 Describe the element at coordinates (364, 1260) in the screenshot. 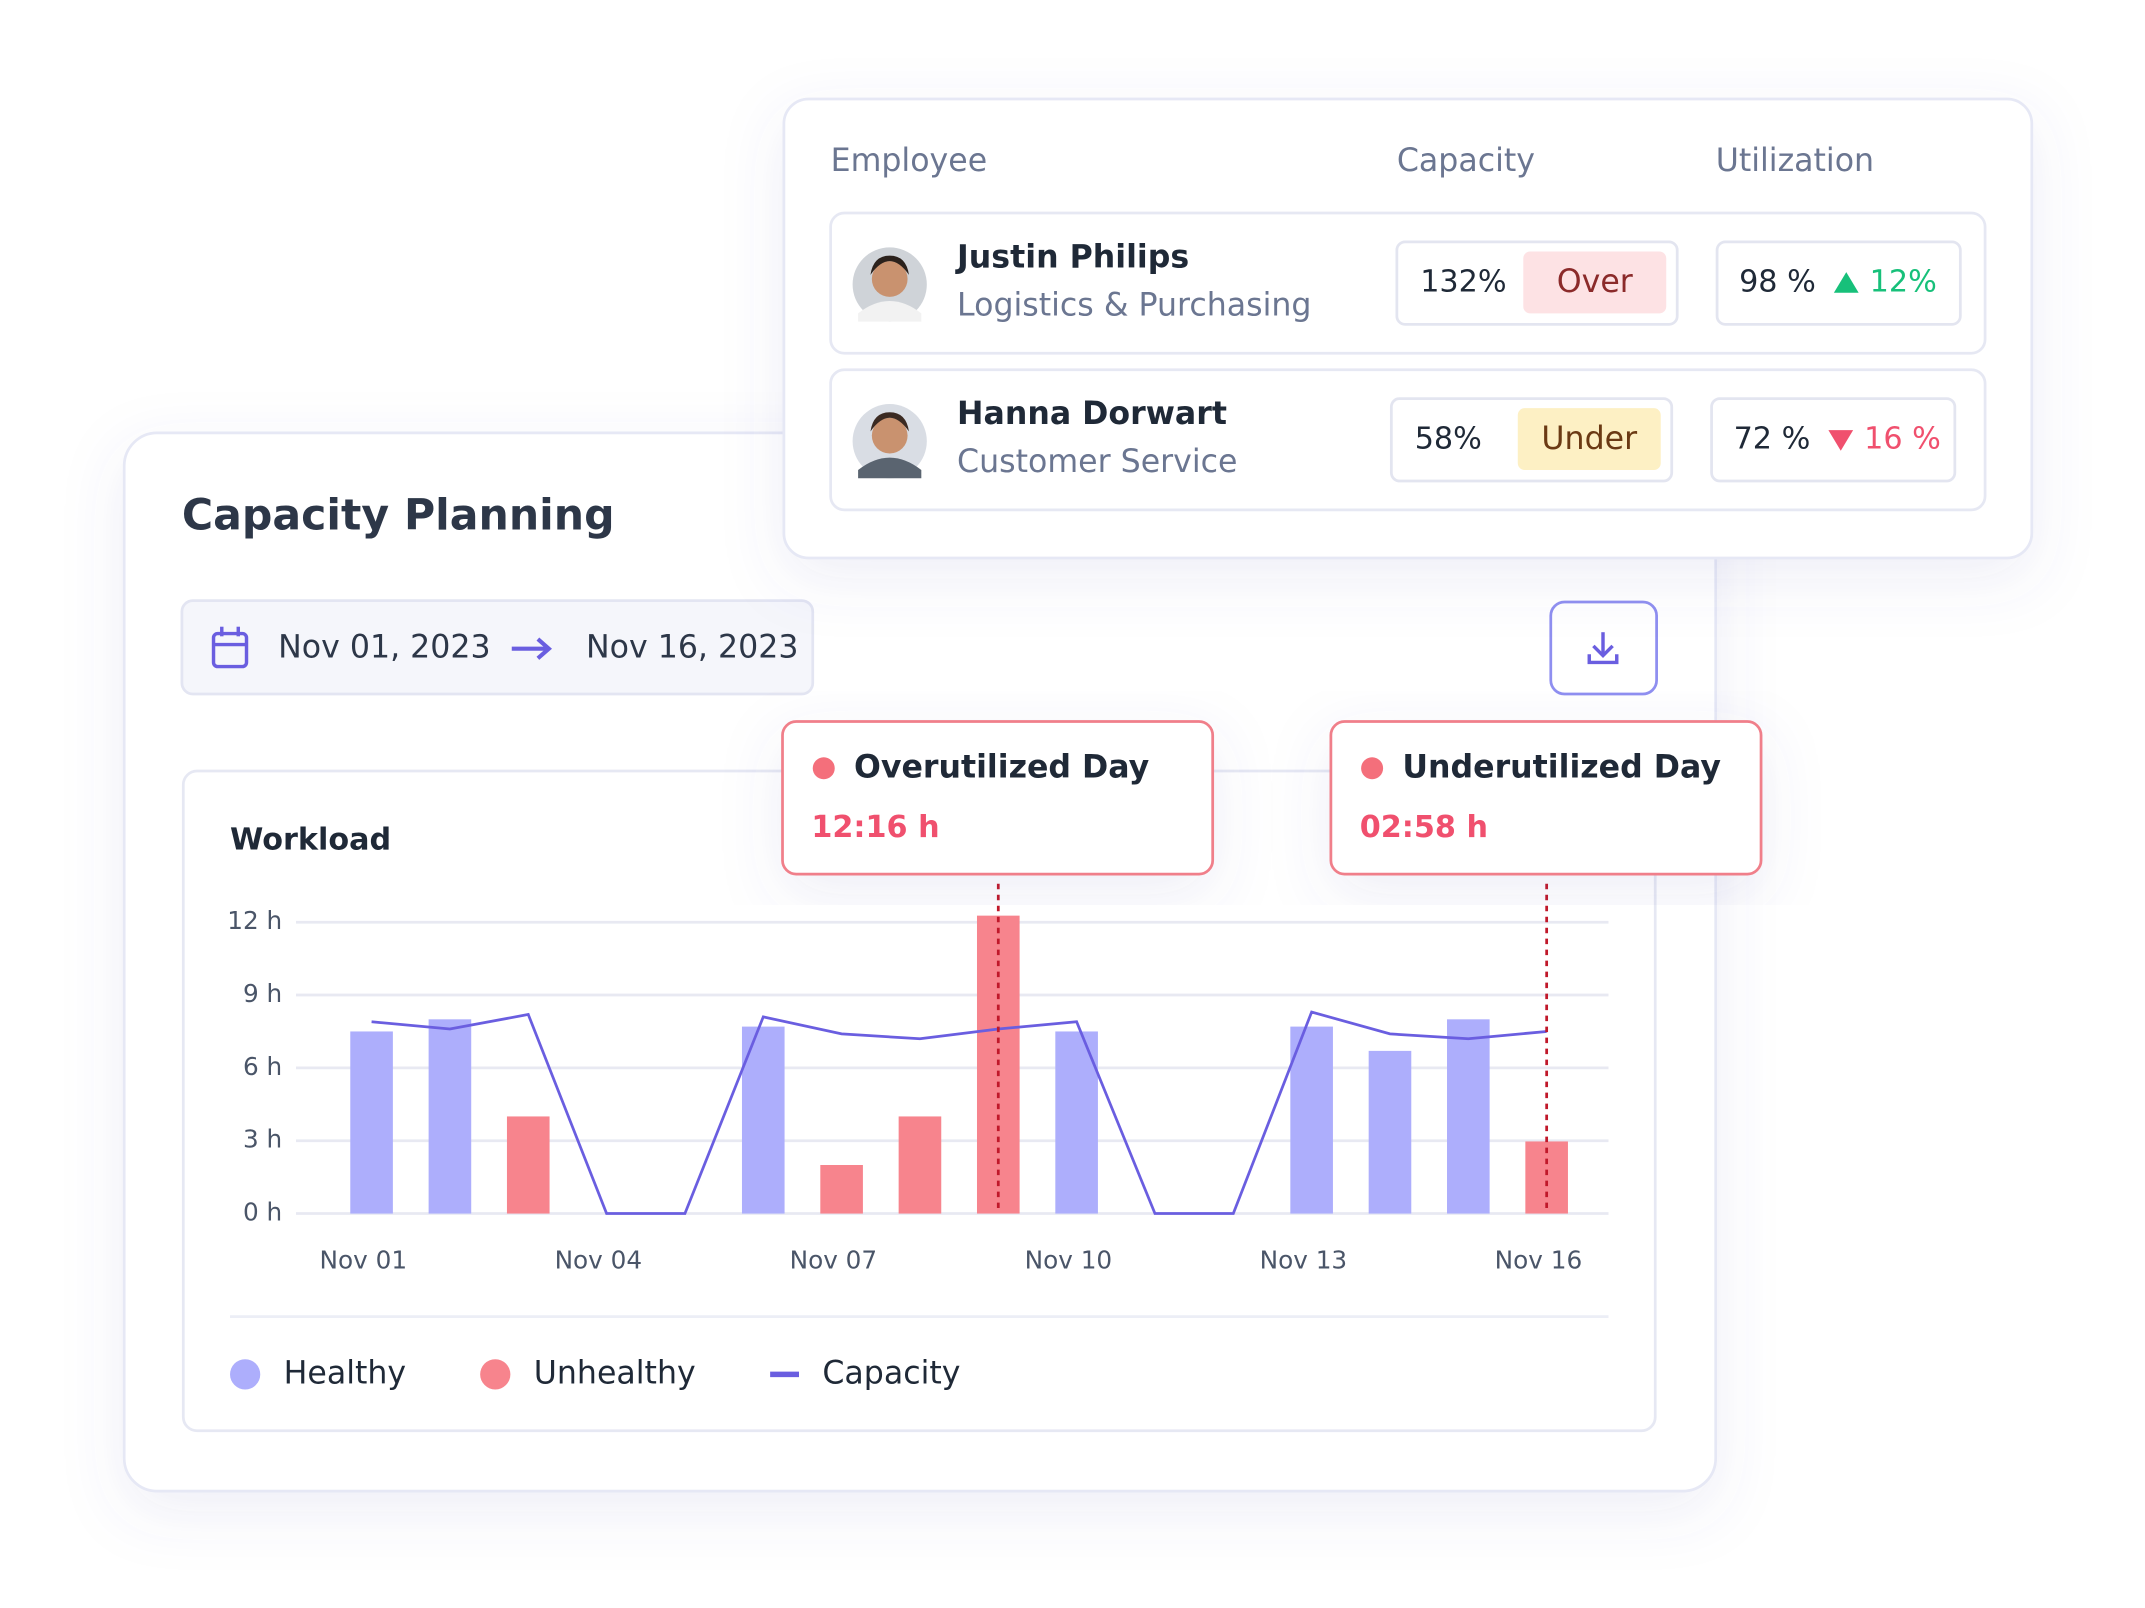

I see `x-tick-label: Nov 01` at that location.